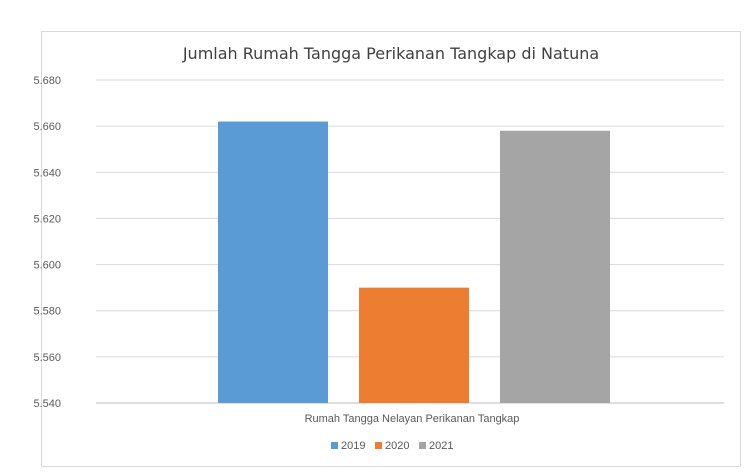  Describe the element at coordinates (47, 312) in the screenshot. I see `y-tick-label: 5.580` at that location.